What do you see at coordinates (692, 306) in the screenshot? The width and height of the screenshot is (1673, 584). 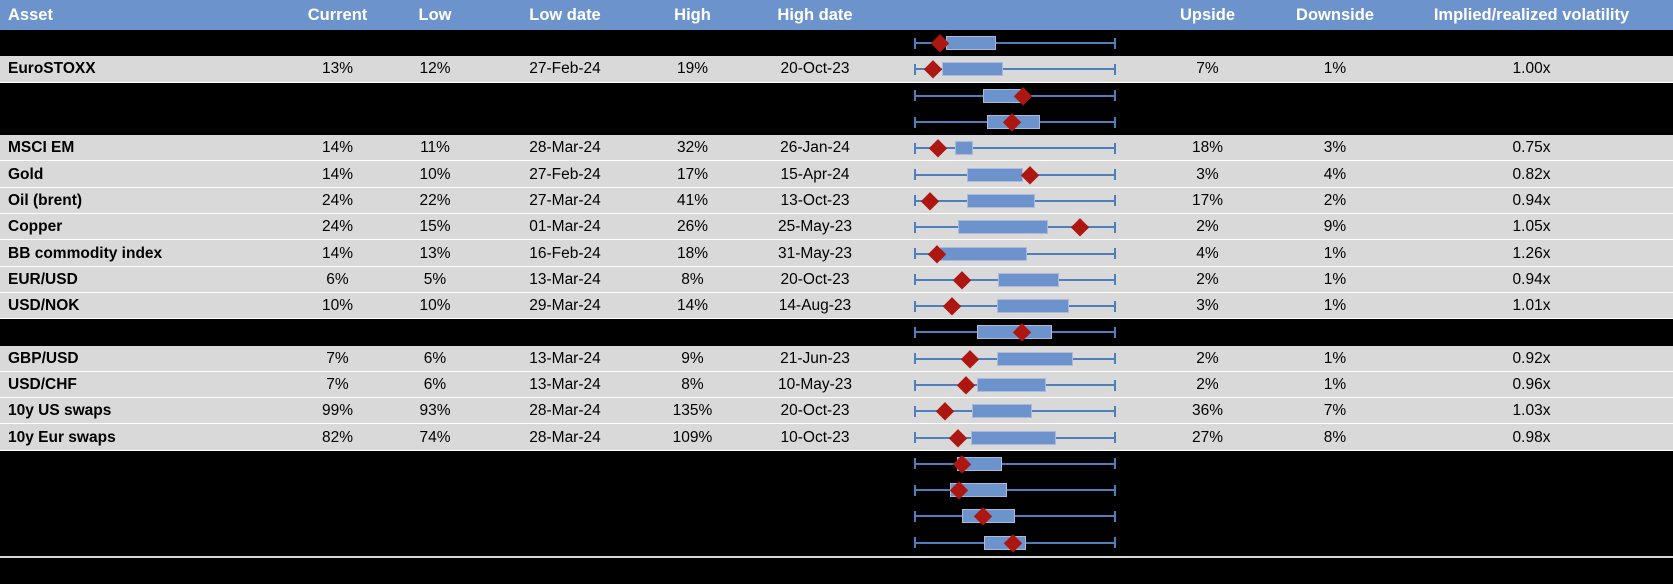 I see `high-cell: 14%` at bounding box center [692, 306].